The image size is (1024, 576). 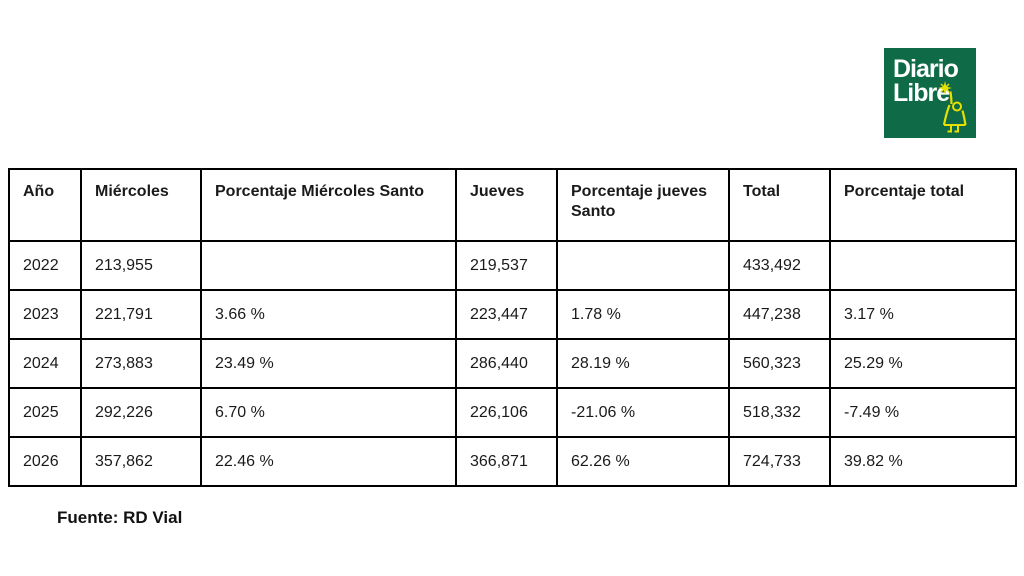 I want to click on cell-pct-total: 39.82 %, so click(x=923, y=461).